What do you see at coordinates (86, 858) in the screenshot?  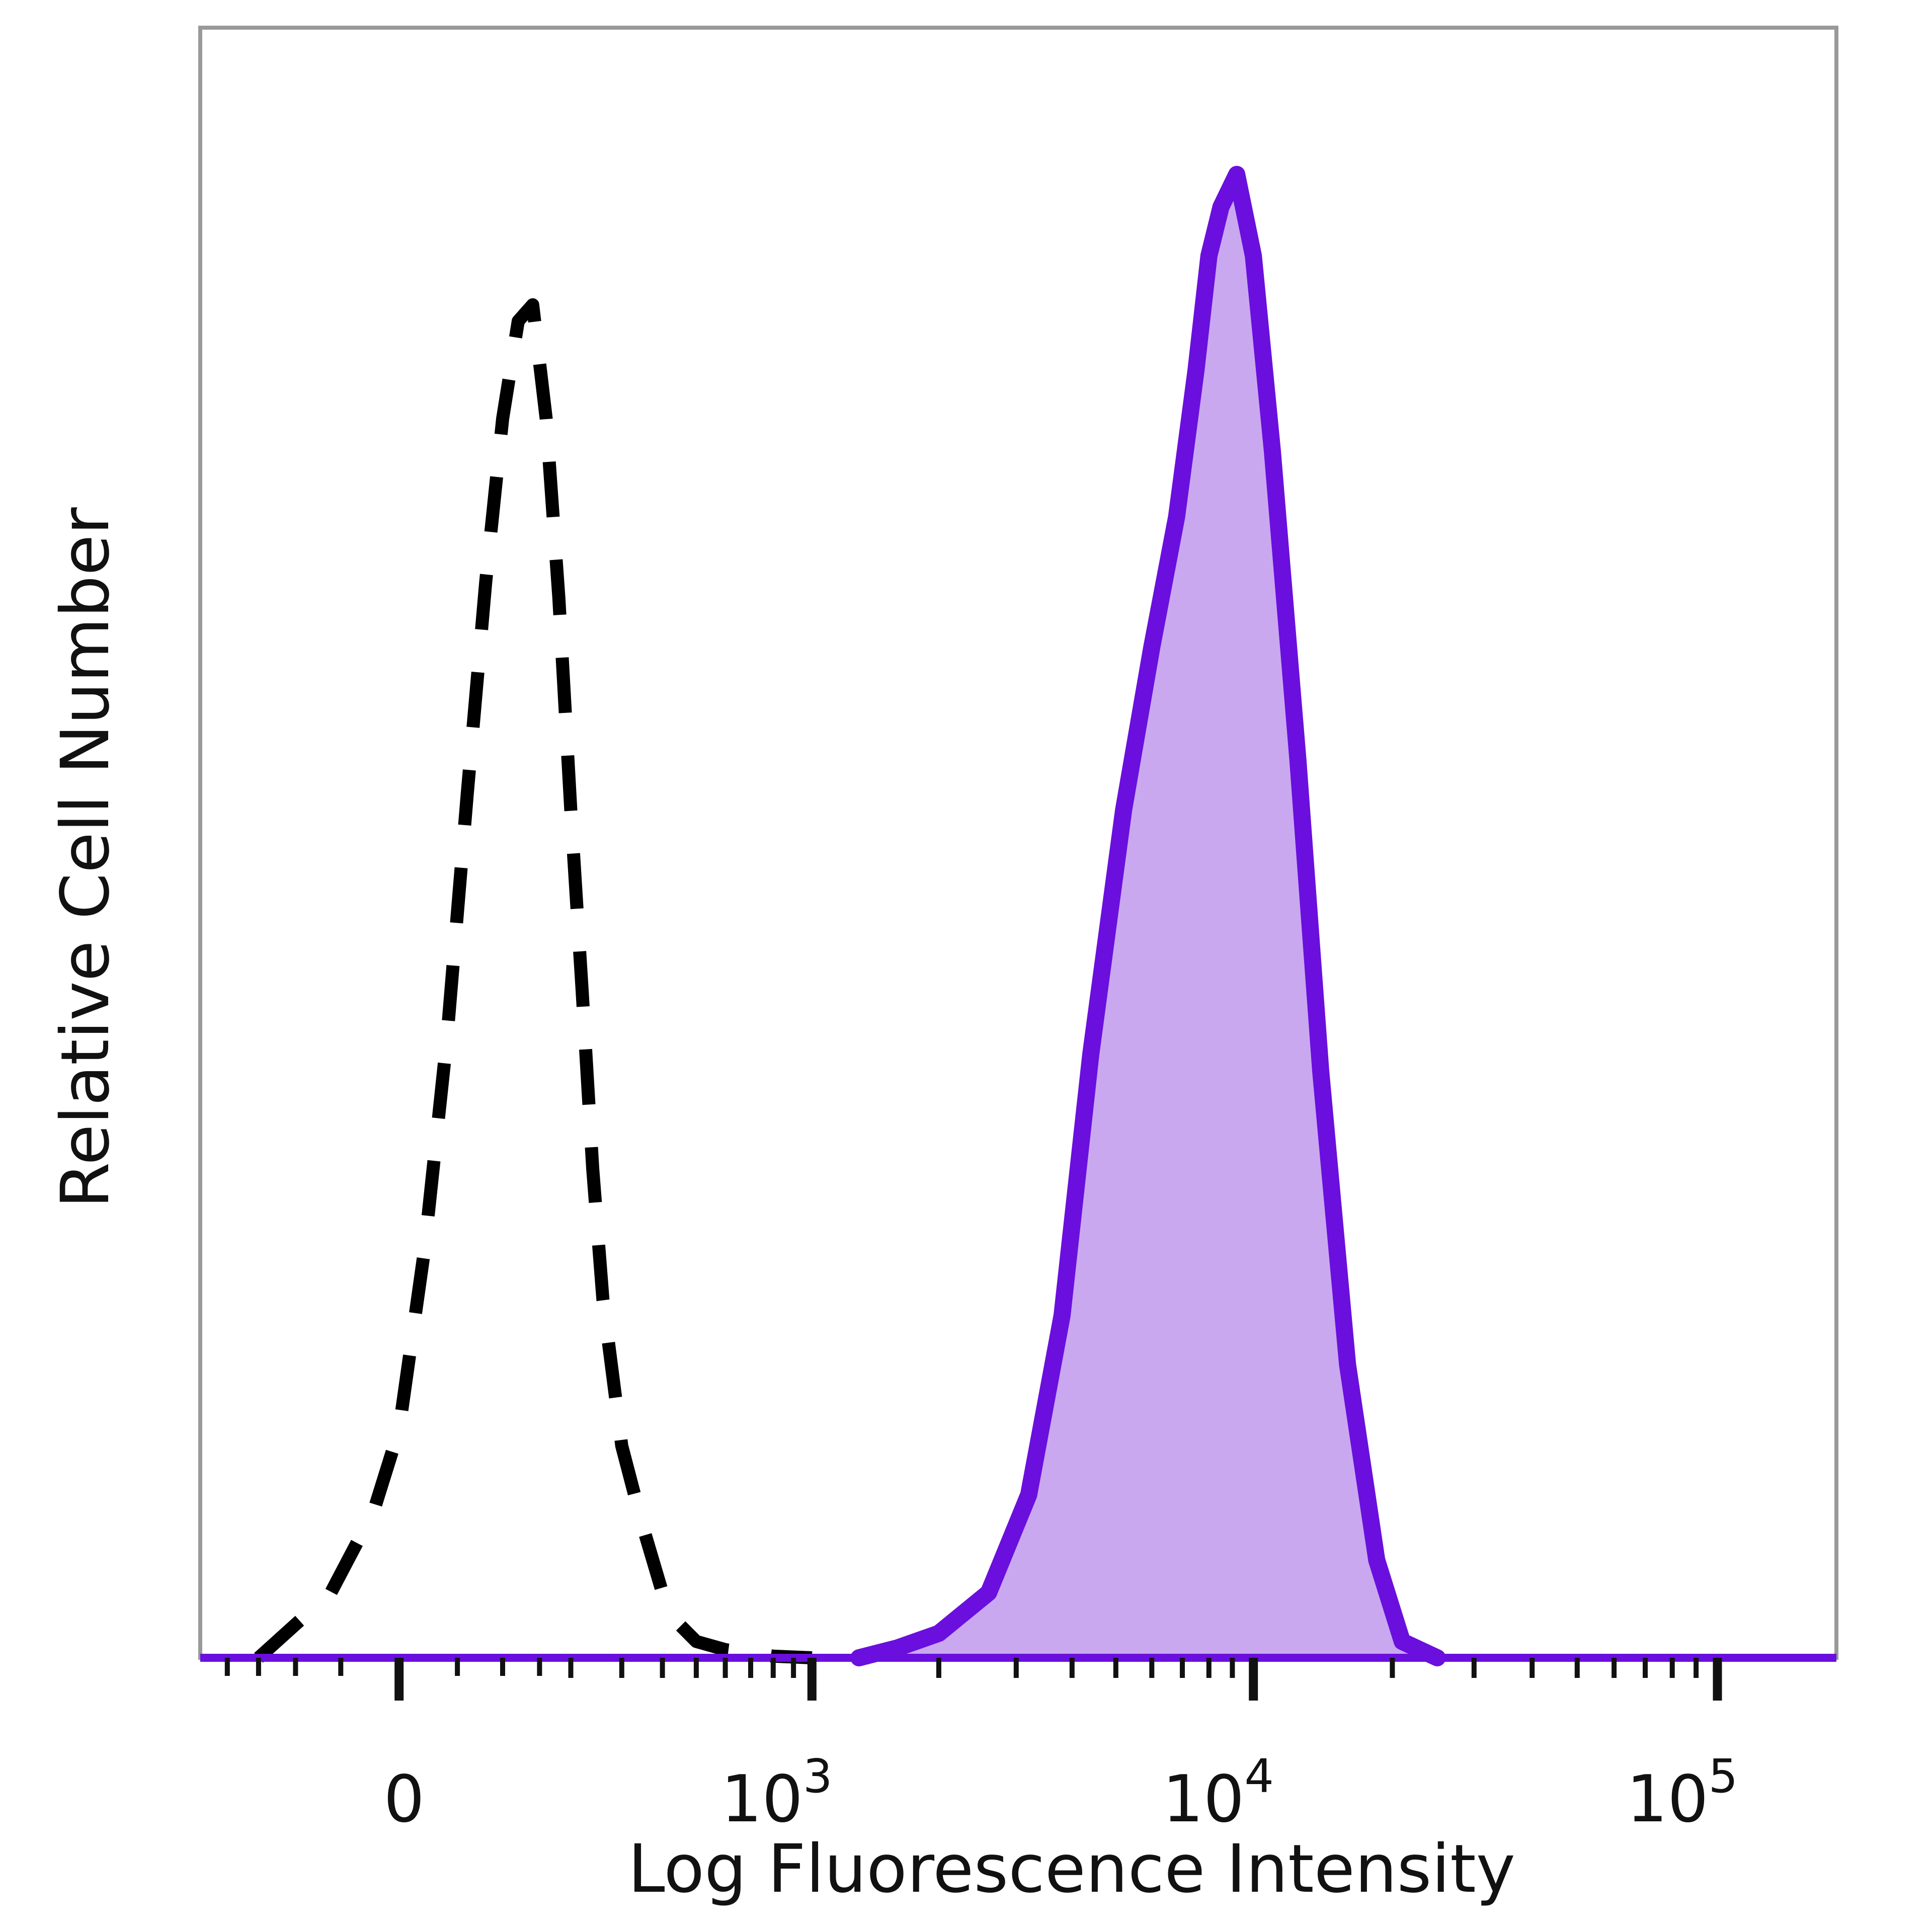 I see `y-axis-title: Relative Cell Number` at bounding box center [86, 858].